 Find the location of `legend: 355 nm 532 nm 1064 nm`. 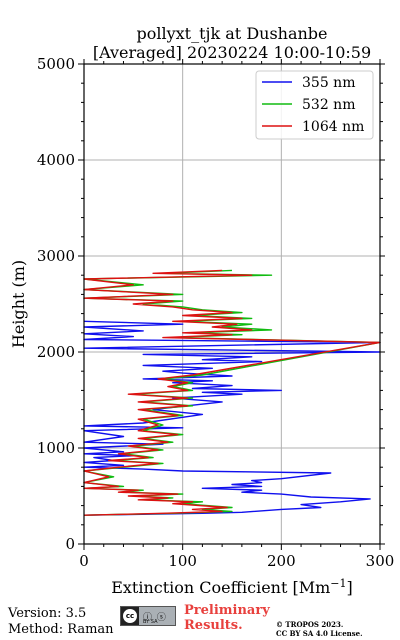

legend: 355 nm 532 nm 1064 nm is located at coordinates (314, 105).